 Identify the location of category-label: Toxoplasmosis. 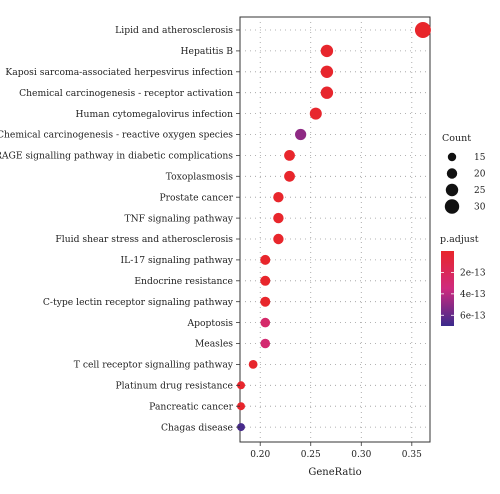
(200, 177).